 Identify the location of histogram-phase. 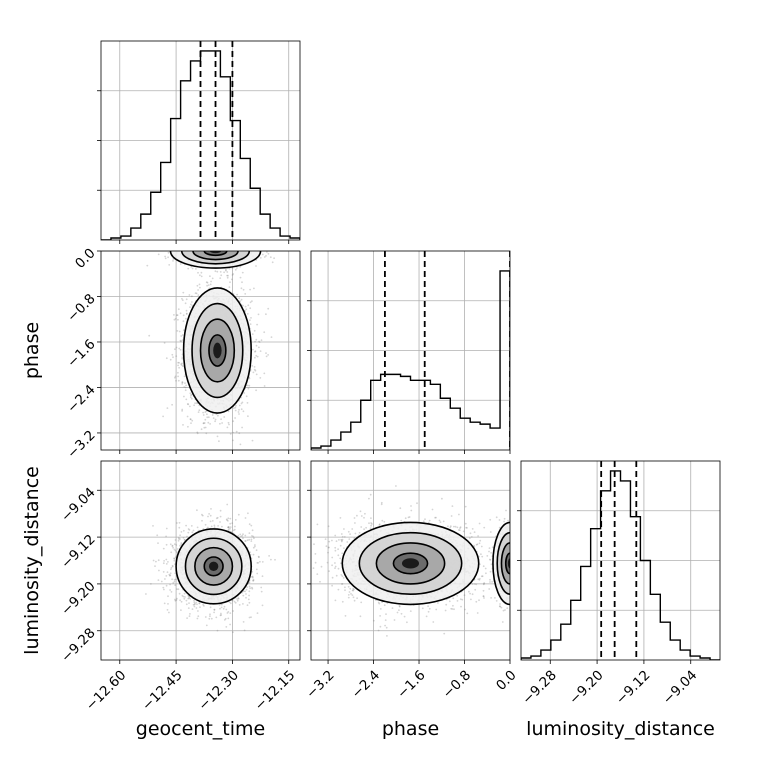
(410, 360).